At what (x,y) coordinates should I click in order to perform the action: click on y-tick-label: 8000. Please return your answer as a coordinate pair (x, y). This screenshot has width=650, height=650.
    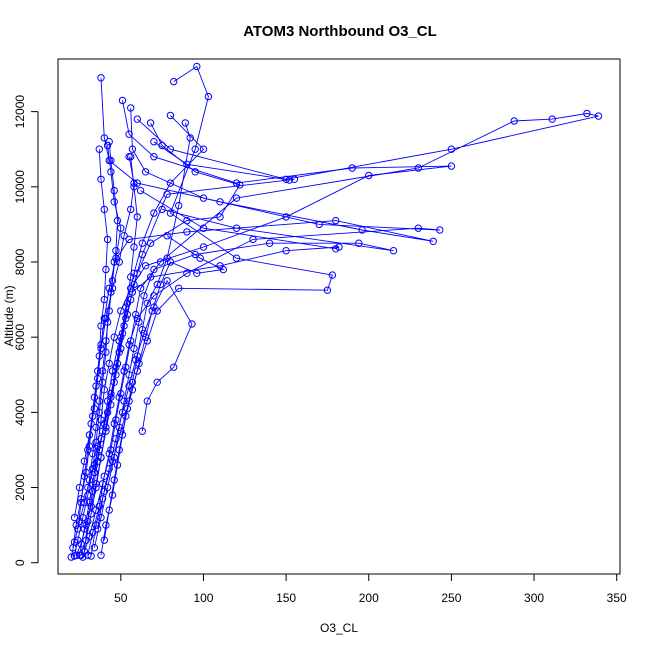
    Looking at the image, I should click on (20, 261).